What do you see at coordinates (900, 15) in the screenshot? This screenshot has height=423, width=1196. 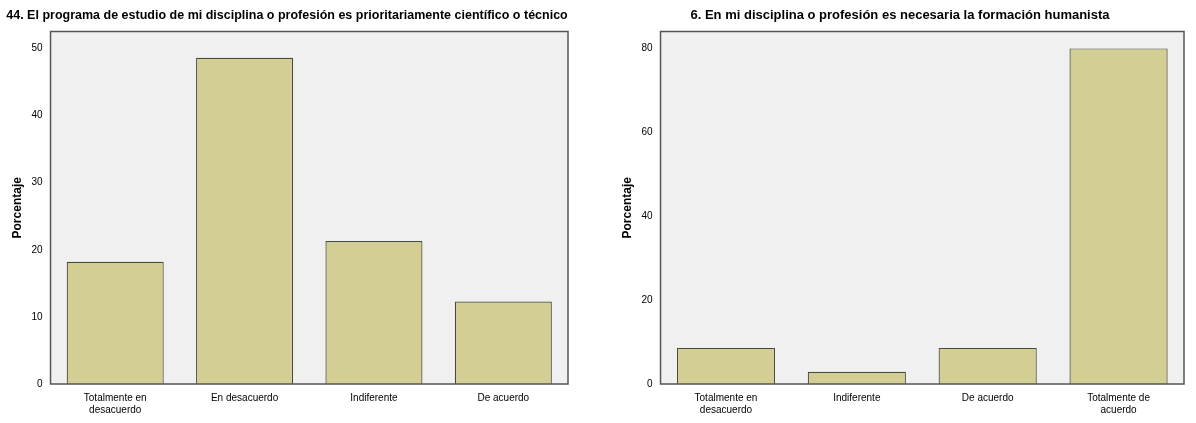 I see `chart-title: 6. En mi disciplina o profesión es necesaria la formación humanista` at bounding box center [900, 15].